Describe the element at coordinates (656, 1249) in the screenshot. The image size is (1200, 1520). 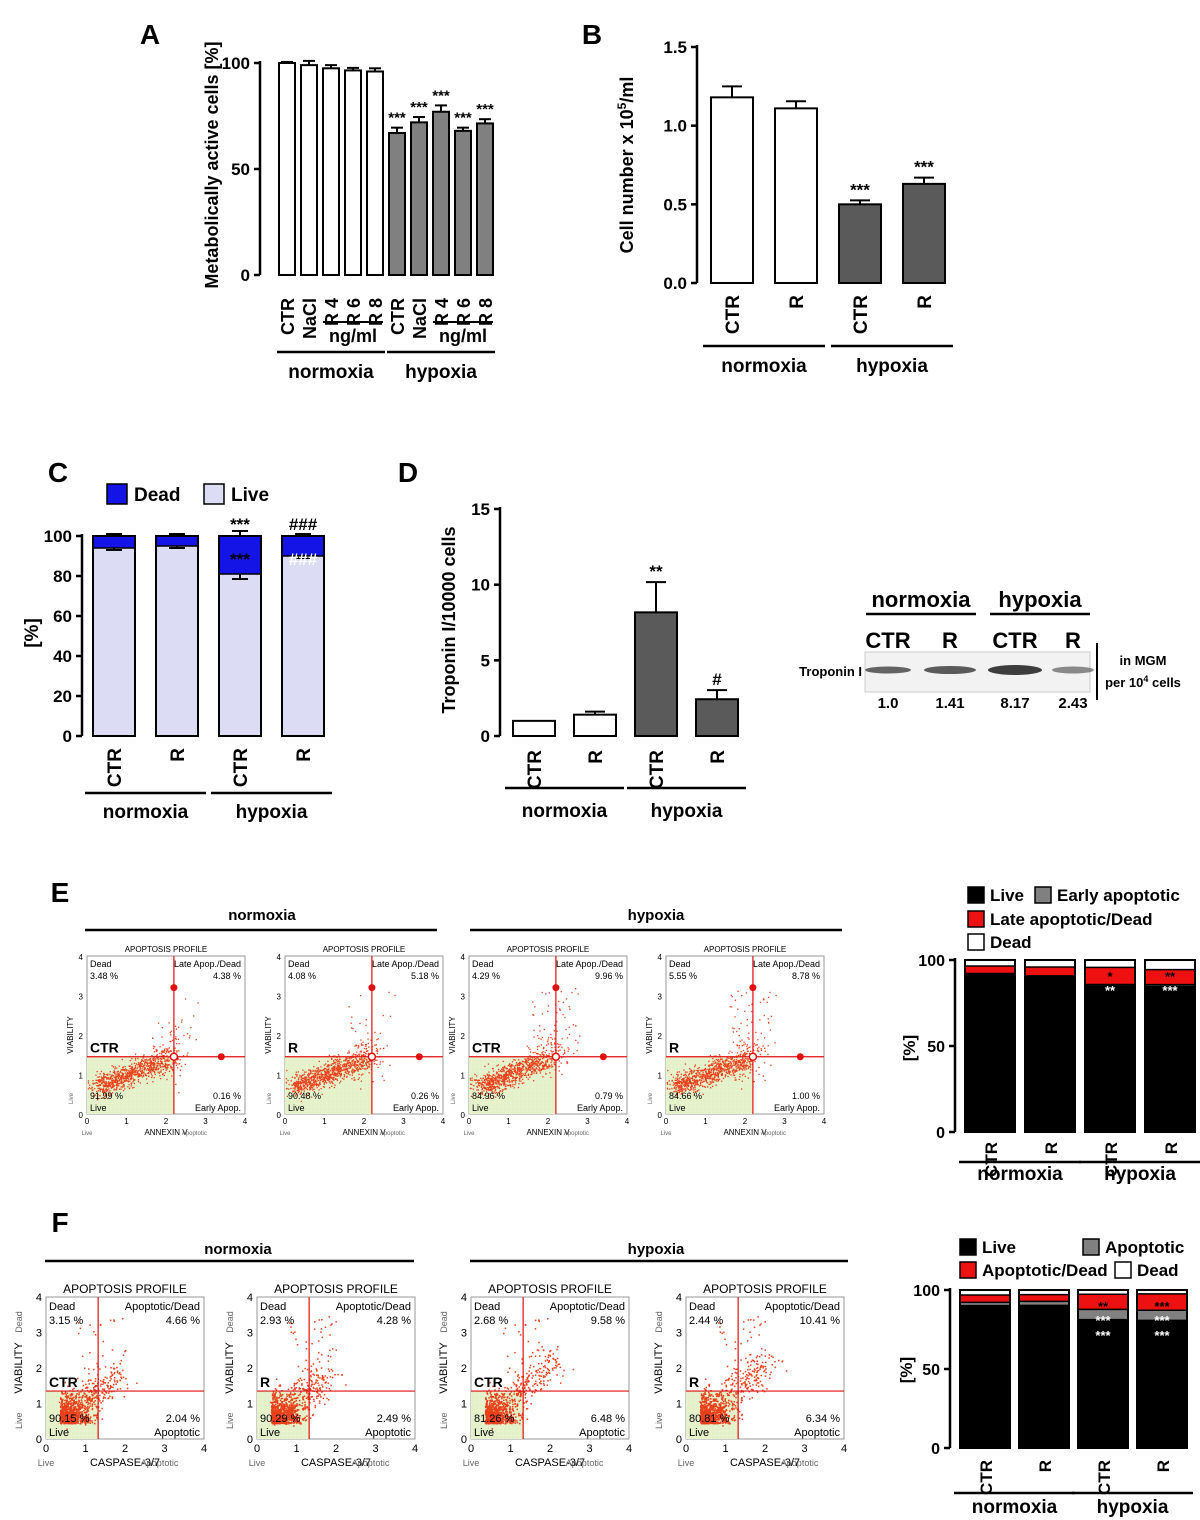
I see `flow-group-label: hypoxia` at that location.